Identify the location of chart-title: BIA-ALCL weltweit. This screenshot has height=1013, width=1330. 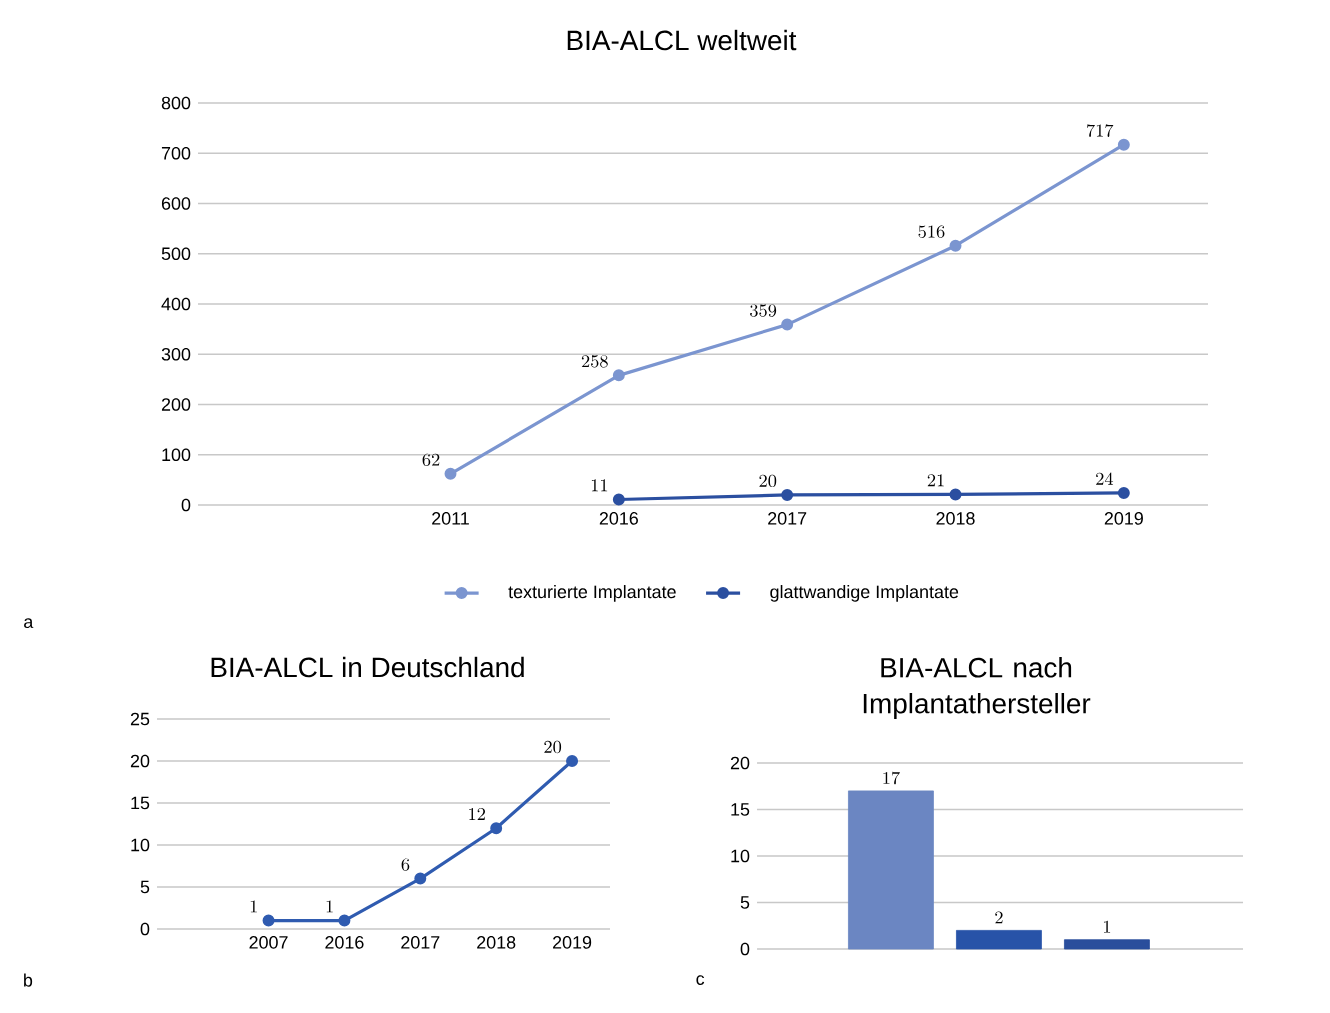
(682, 40).